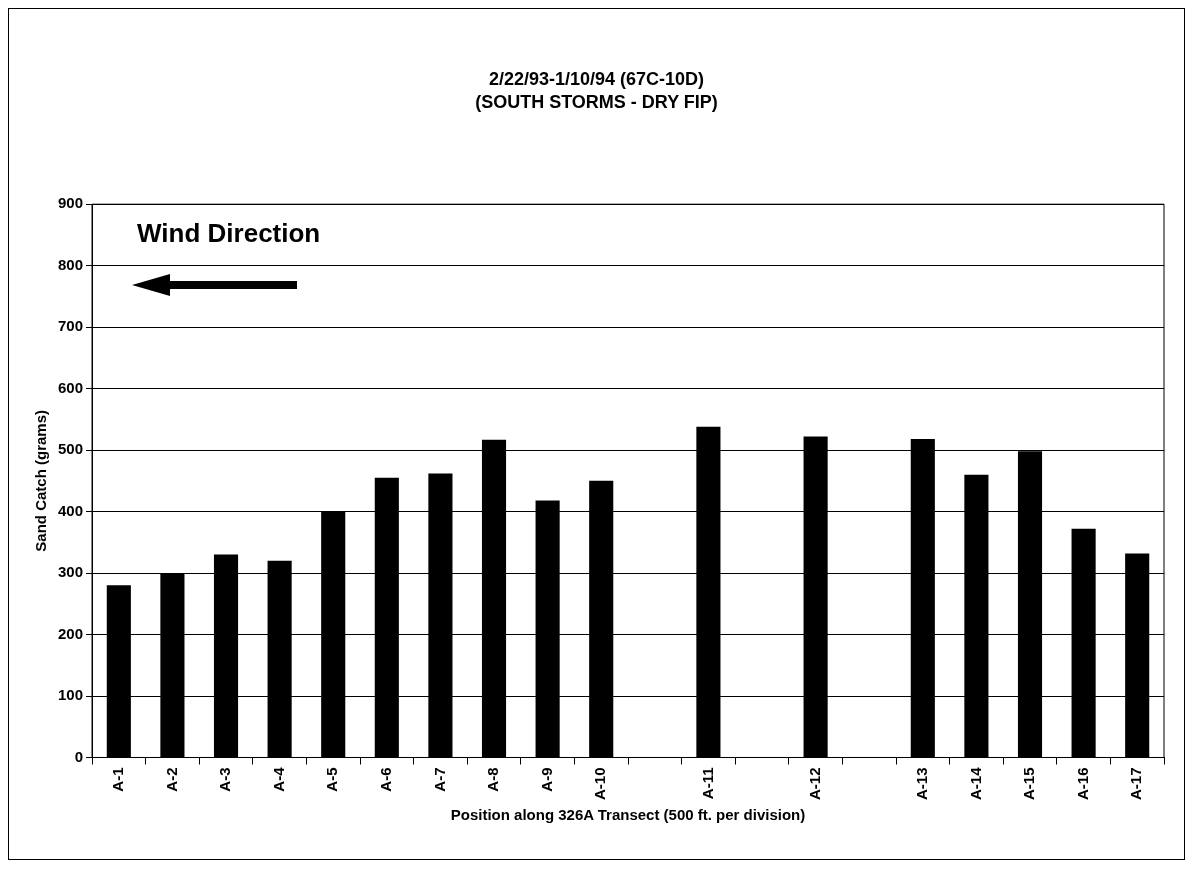  I want to click on y-tick-label: 300, so click(71, 572).